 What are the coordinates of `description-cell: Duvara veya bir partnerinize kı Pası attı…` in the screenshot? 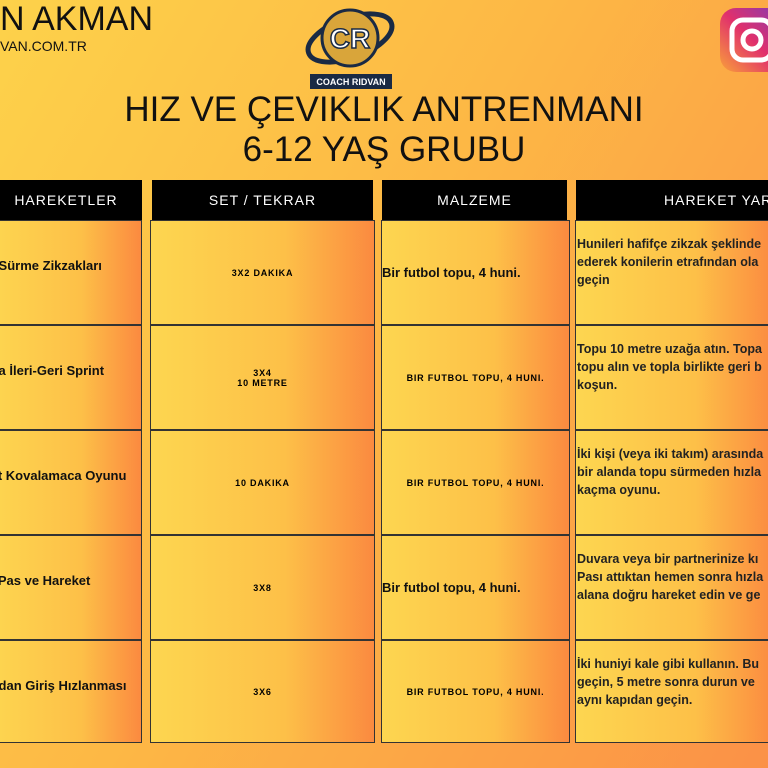 It's located at (671, 587).